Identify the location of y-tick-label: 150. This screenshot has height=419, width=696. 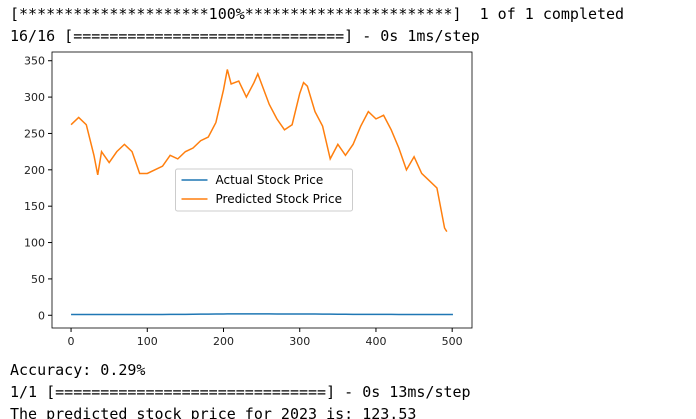
(34, 206).